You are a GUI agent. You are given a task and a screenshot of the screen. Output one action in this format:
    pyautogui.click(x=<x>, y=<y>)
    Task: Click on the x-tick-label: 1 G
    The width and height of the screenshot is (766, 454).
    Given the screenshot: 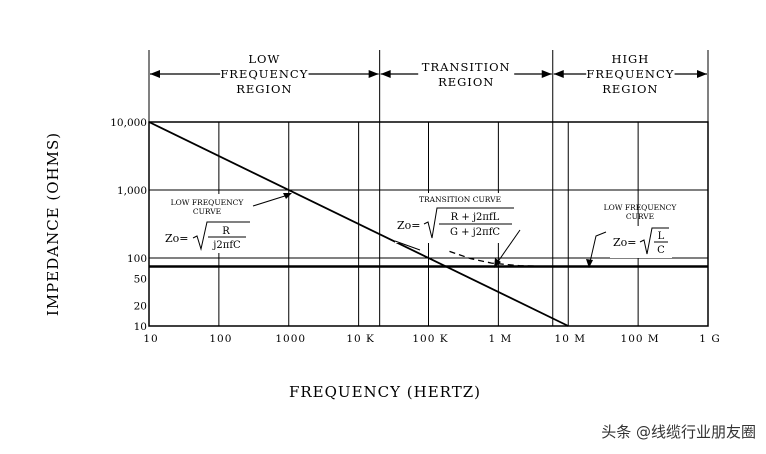 What is the action you would take?
    pyautogui.click(x=709, y=339)
    